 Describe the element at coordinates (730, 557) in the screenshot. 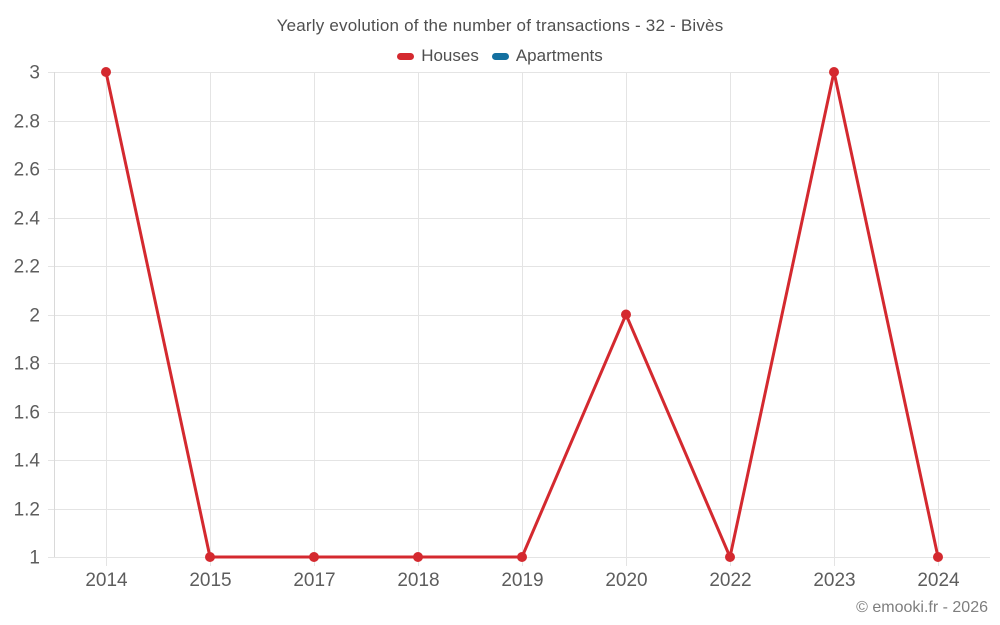

I see `data-point-houses-2022` at that location.